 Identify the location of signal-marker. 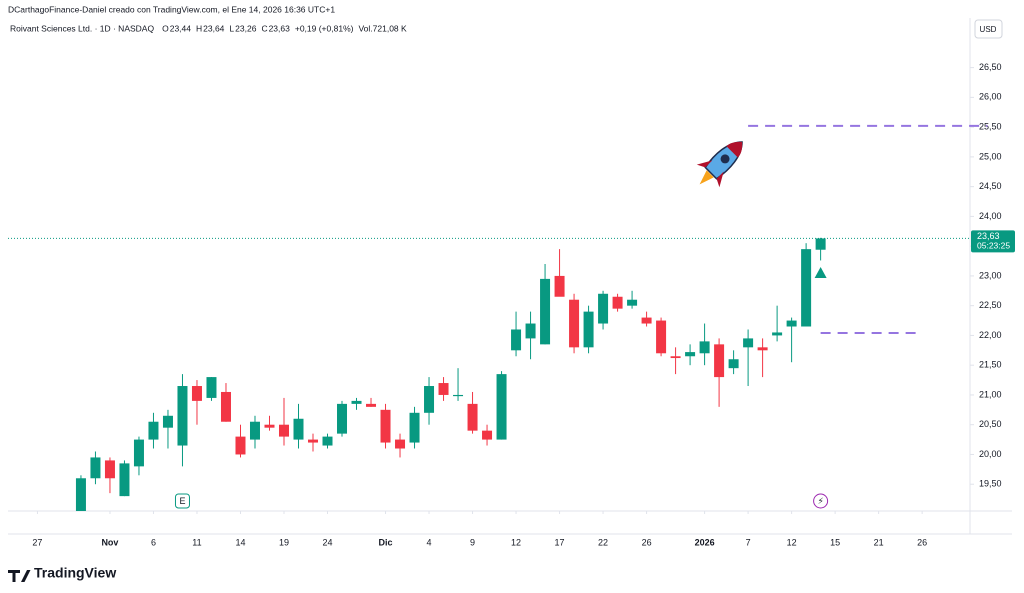
(820, 272).